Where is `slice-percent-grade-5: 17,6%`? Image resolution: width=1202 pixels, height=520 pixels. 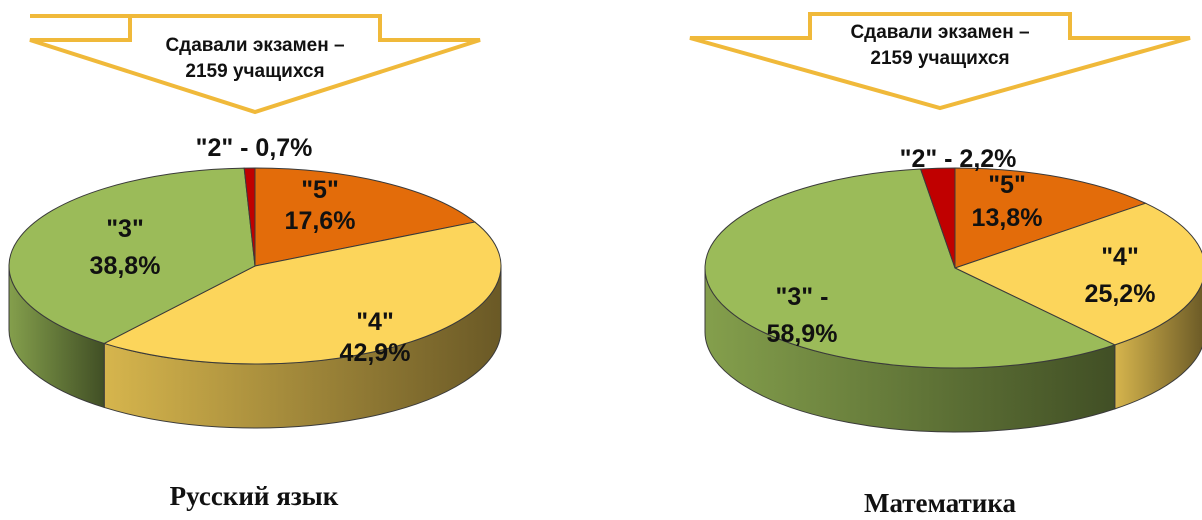 slice-percent-grade-5: 17,6% is located at coordinates (320, 221).